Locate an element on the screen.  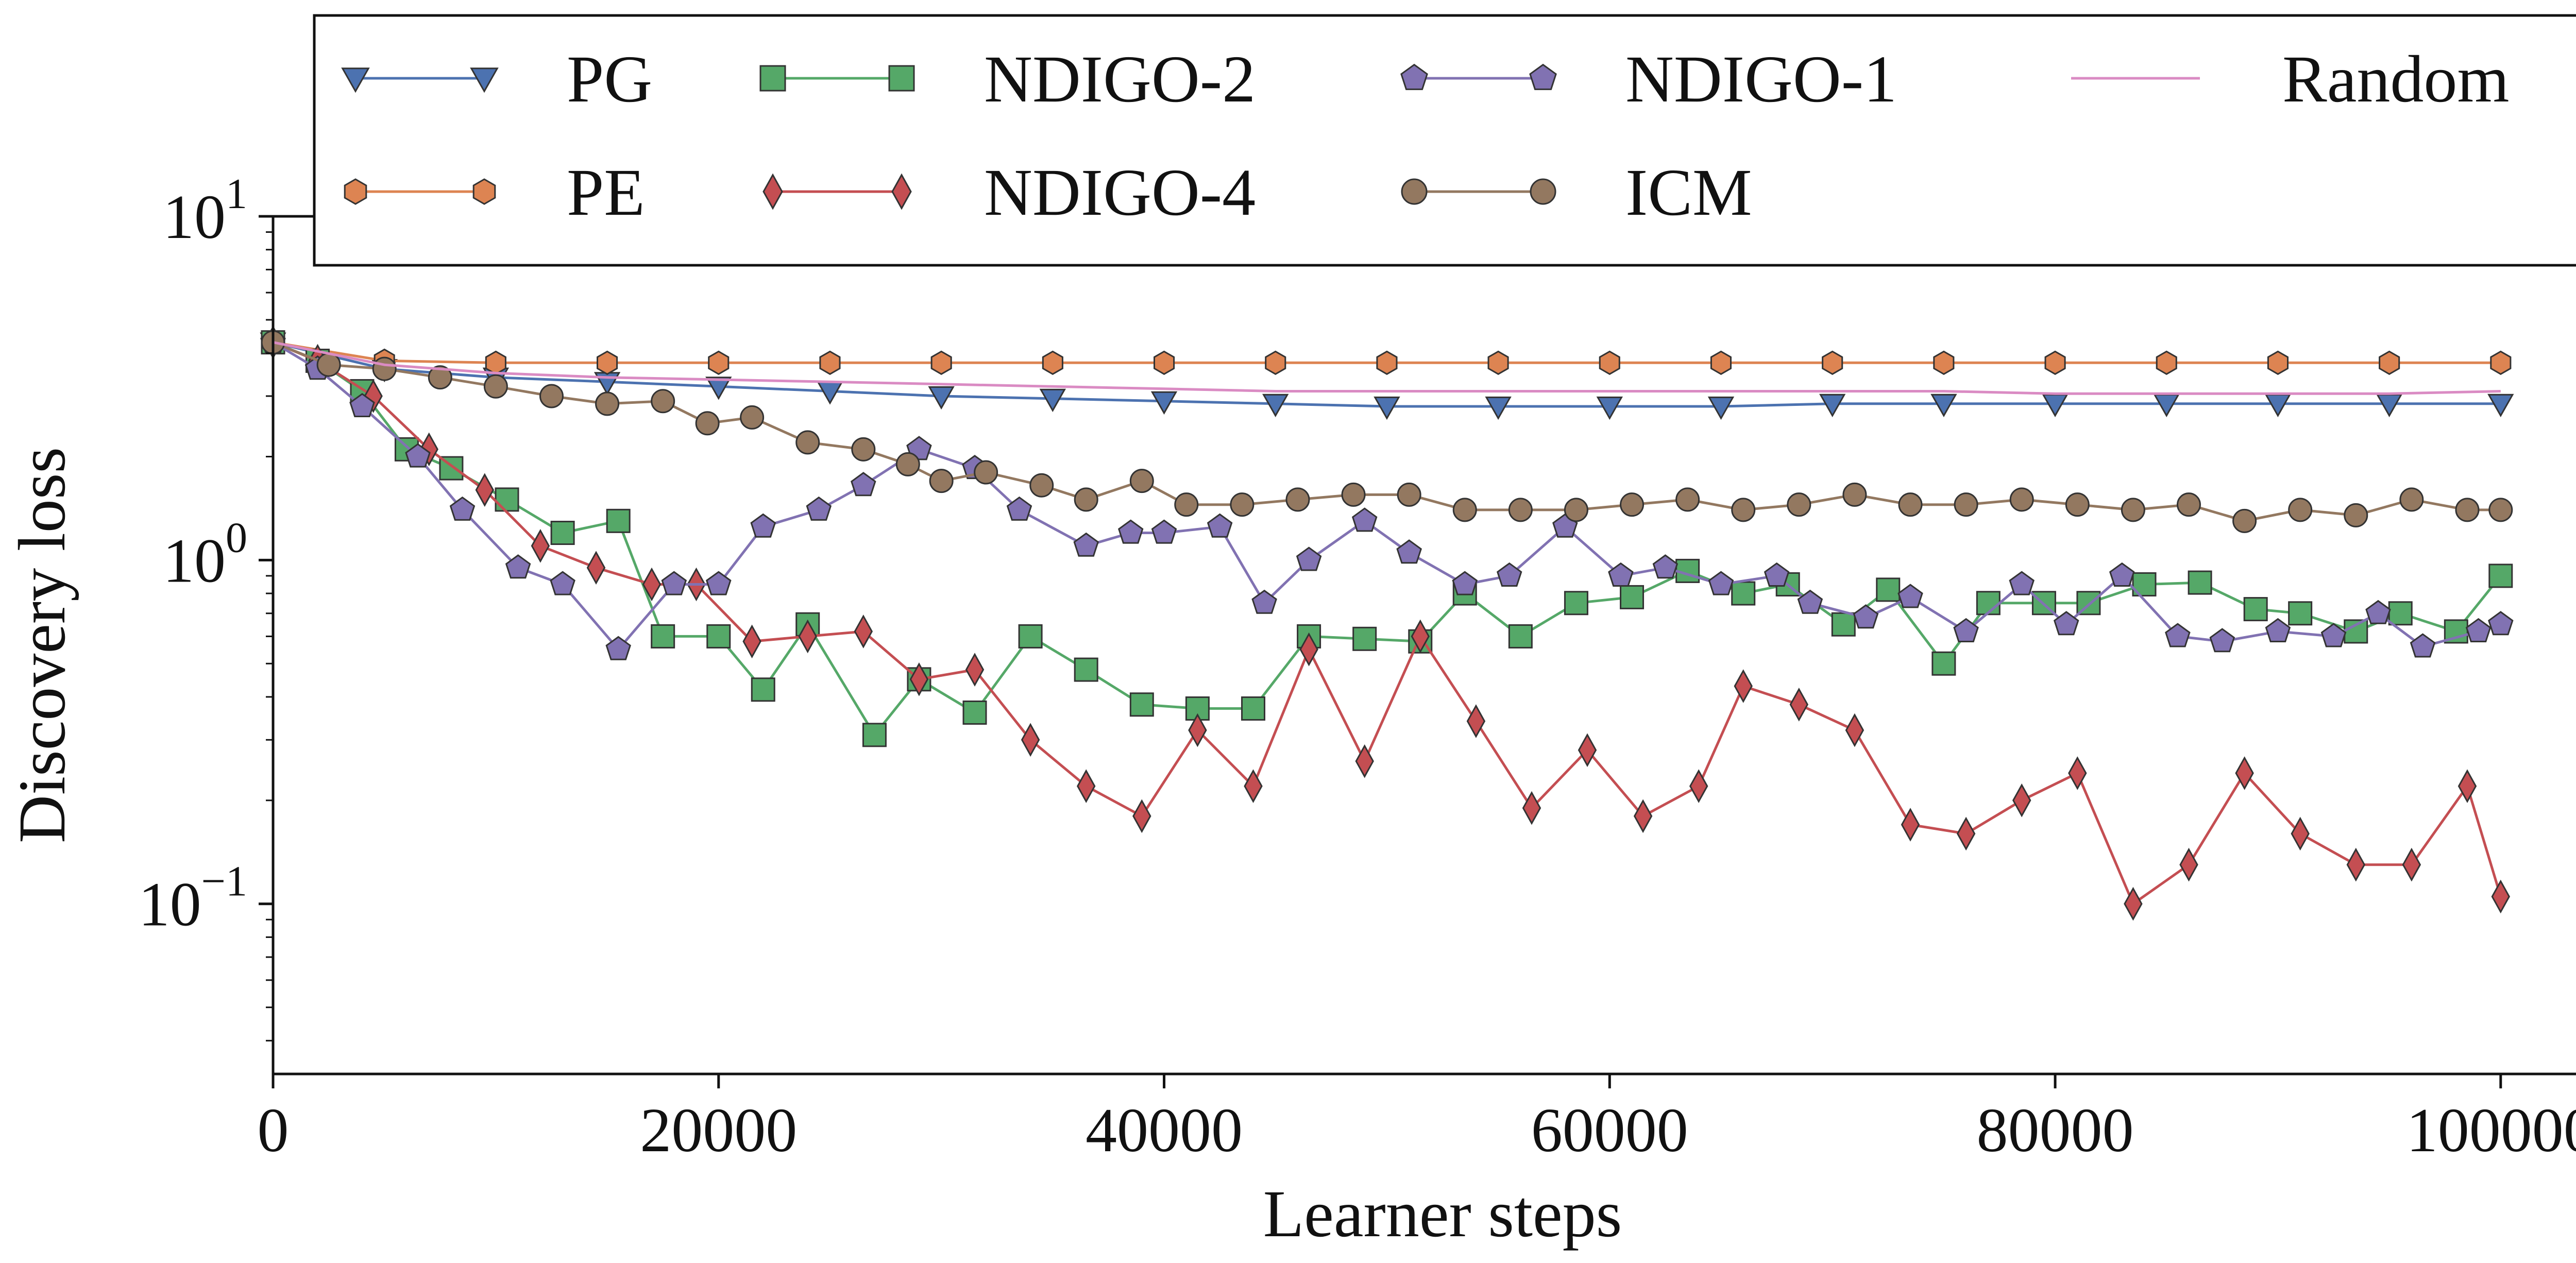
legend-label: Random is located at coordinates (2396, 79).